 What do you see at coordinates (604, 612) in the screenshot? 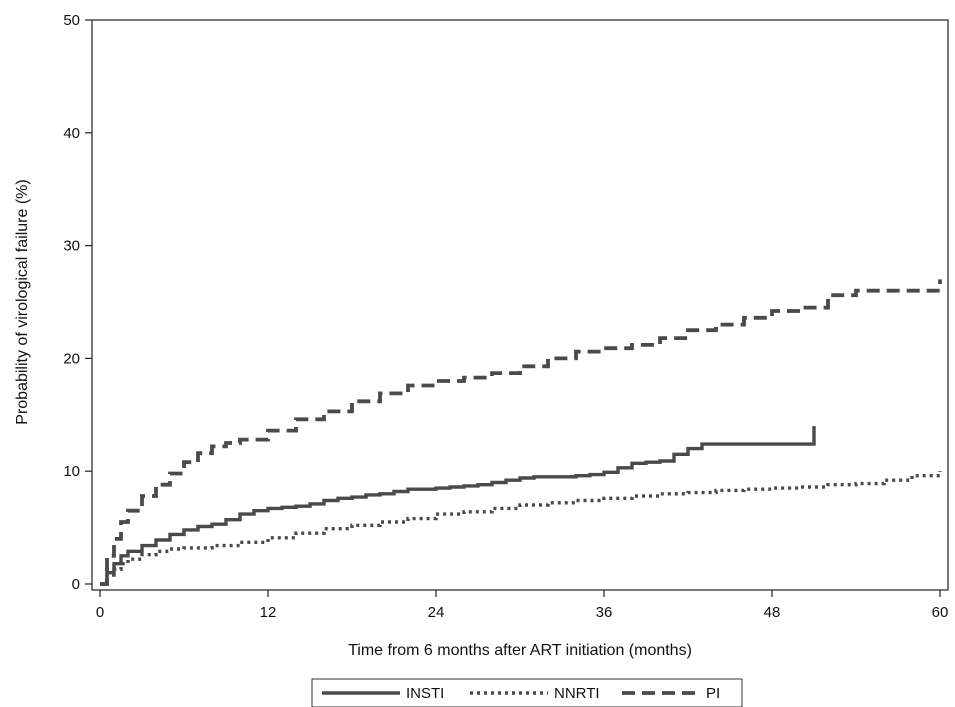
I see `x-tick-label: 36` at bounding box center [604, 612].